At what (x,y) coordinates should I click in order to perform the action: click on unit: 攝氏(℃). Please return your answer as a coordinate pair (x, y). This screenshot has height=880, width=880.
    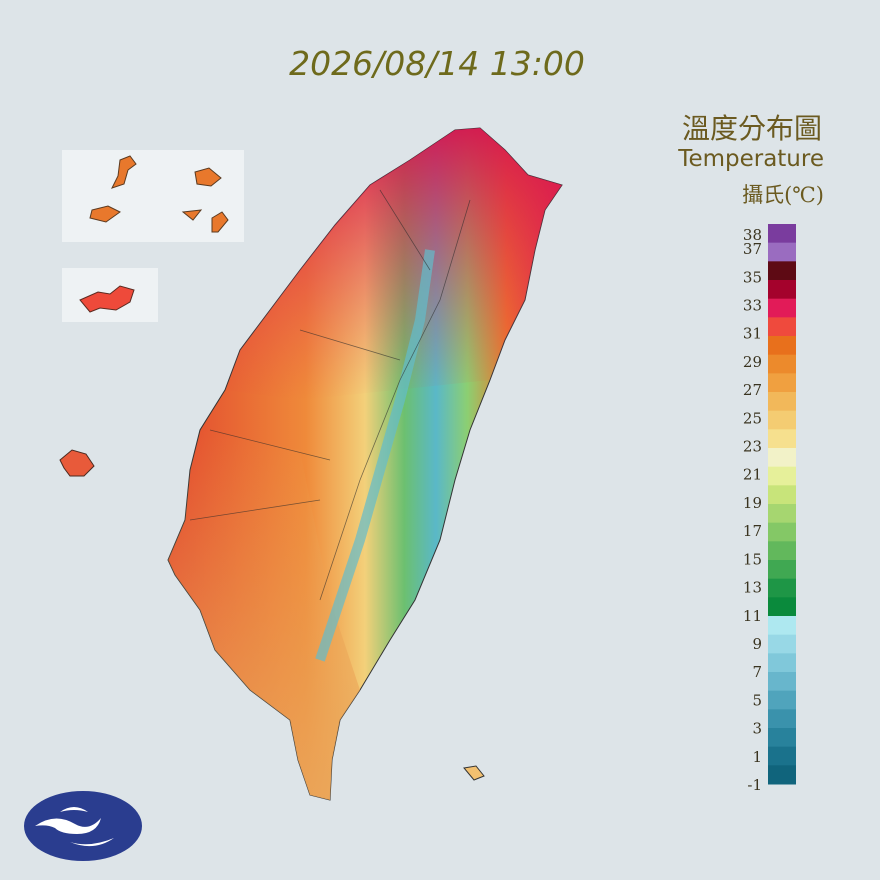
    Looking at the image, I should click on (783, 195).